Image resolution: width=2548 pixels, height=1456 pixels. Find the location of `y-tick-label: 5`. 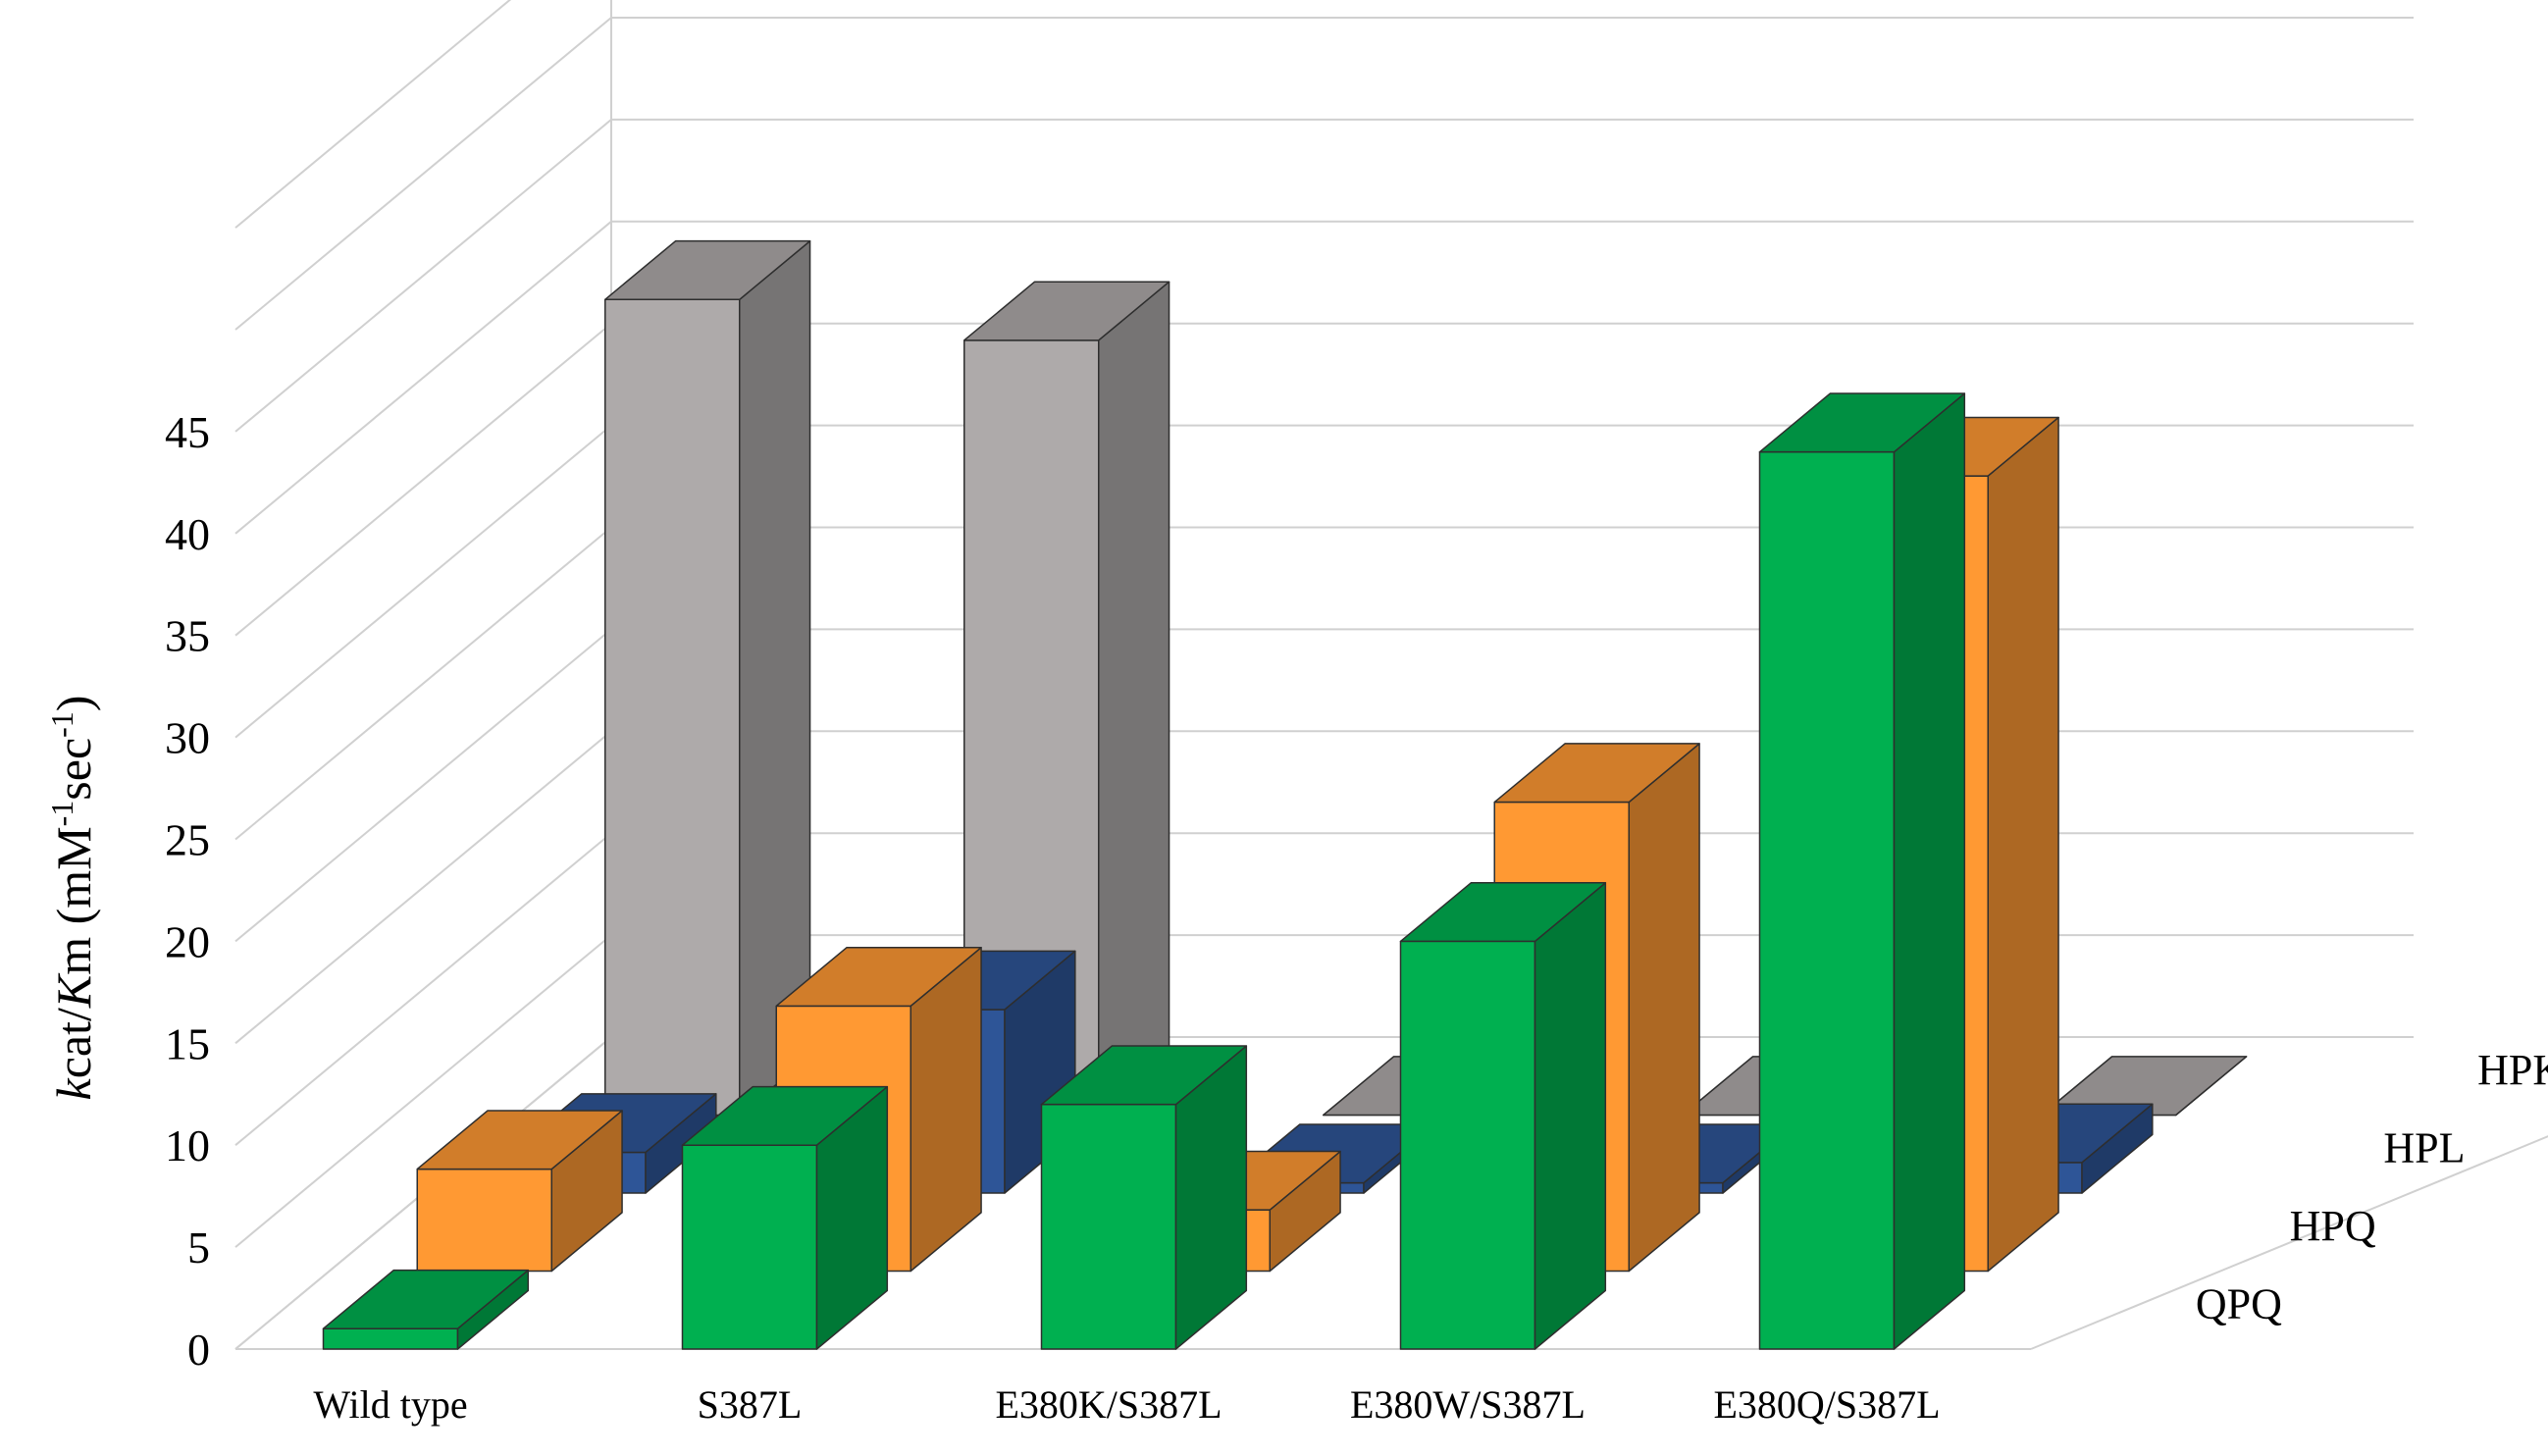

y-tick-label: 5 is located at coordinates (198, 1247).